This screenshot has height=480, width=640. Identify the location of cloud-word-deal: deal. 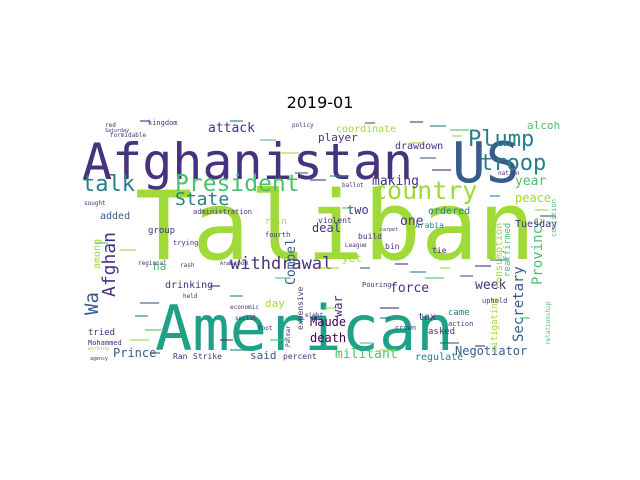
(326, 228).